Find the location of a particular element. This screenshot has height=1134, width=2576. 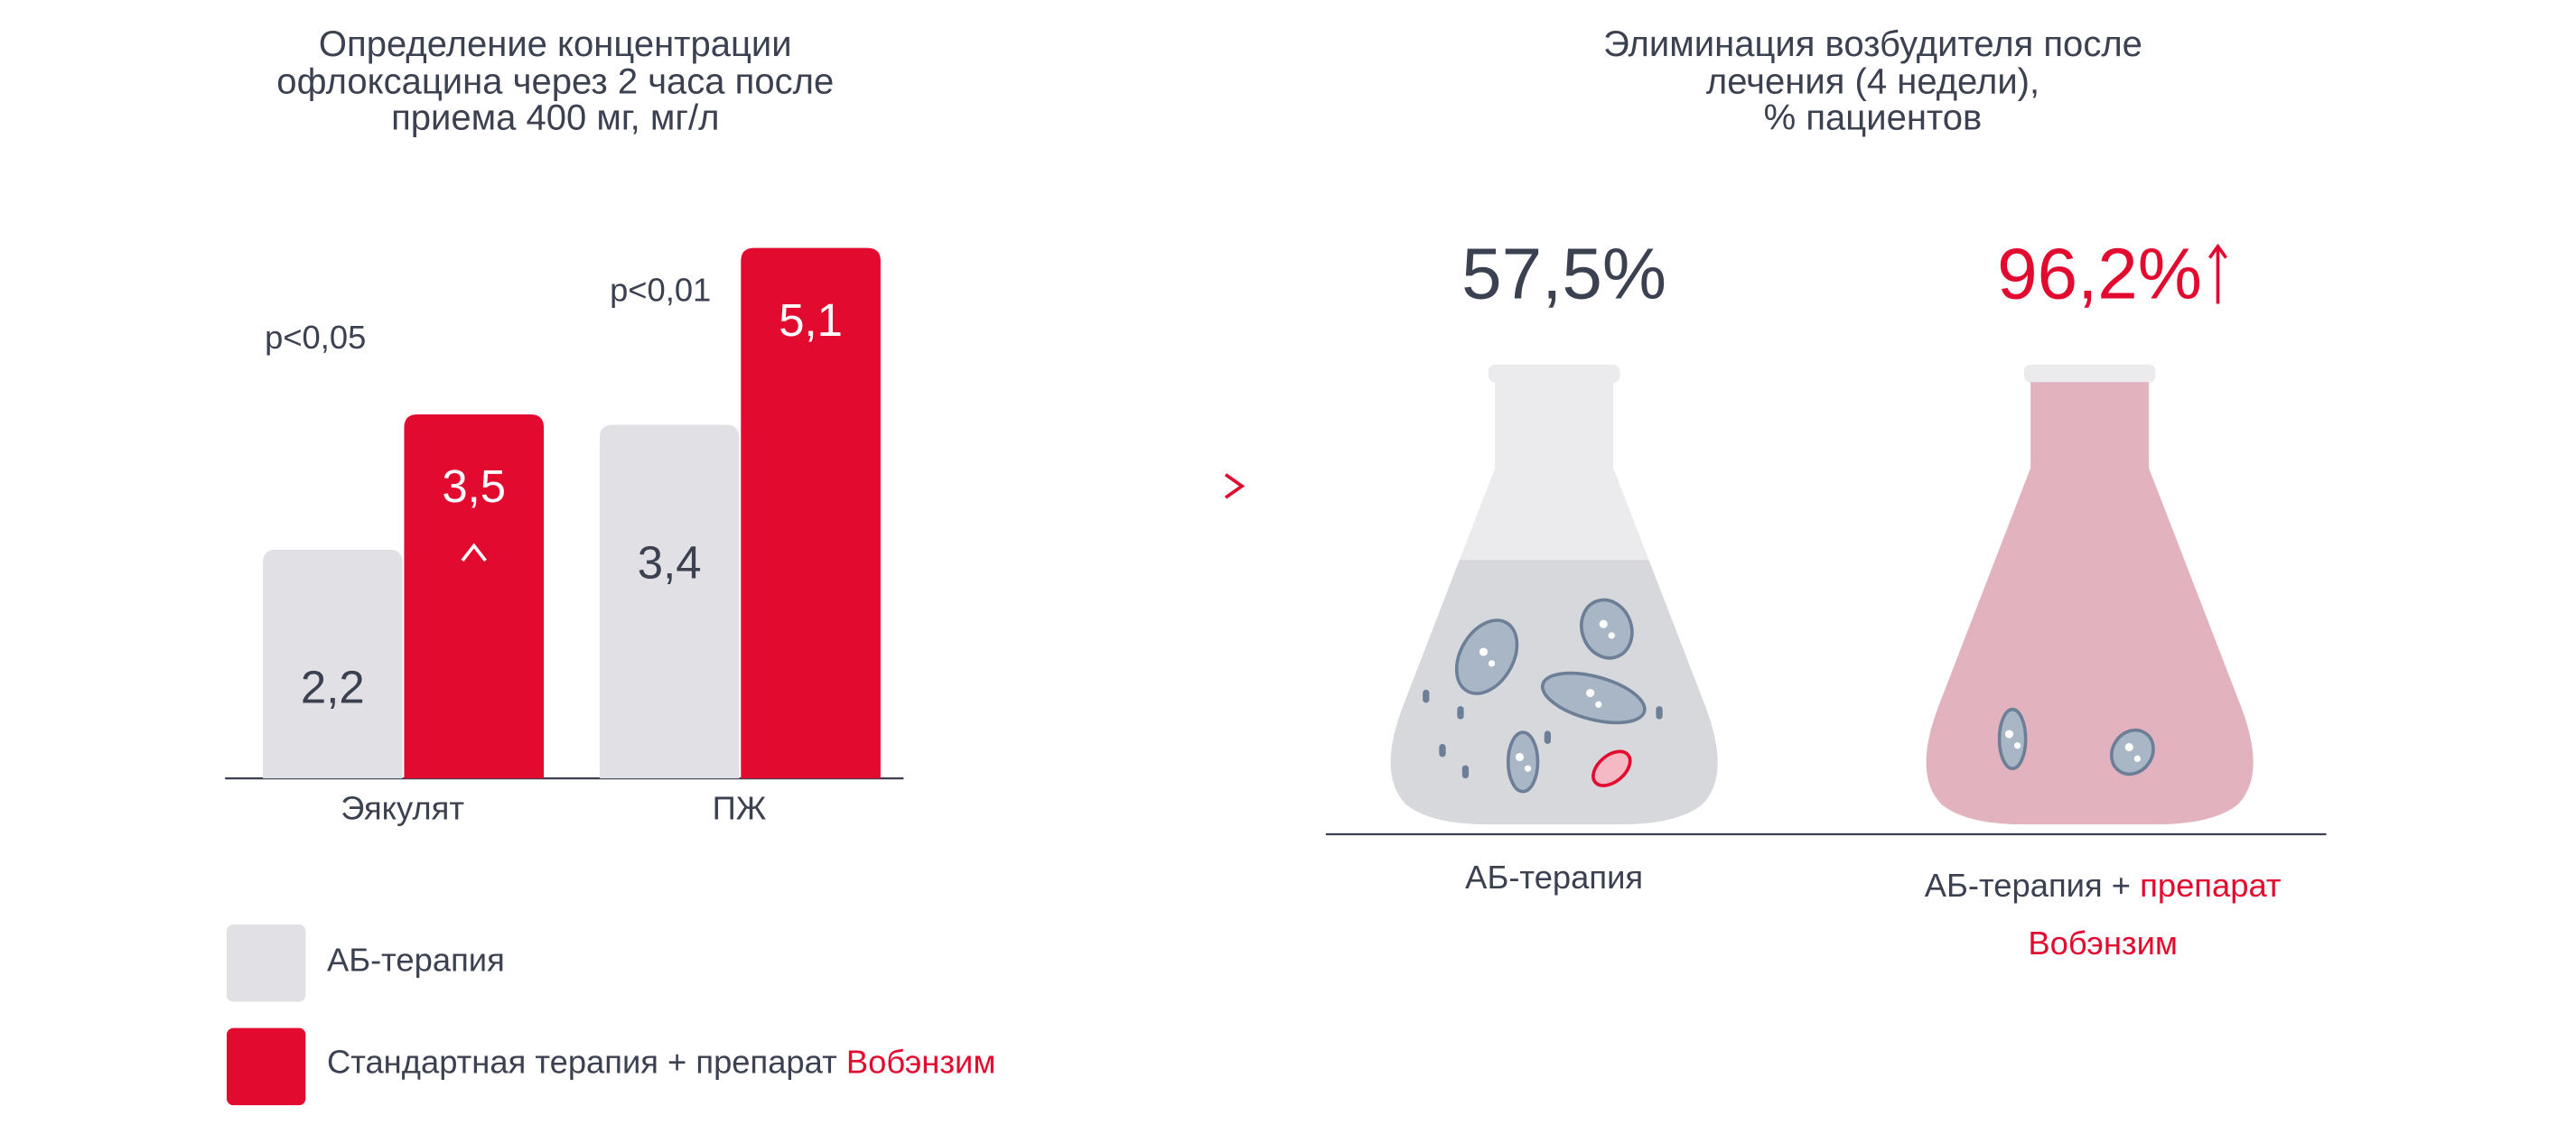

value-label: 3,4 is located at coordinates (670, 562).